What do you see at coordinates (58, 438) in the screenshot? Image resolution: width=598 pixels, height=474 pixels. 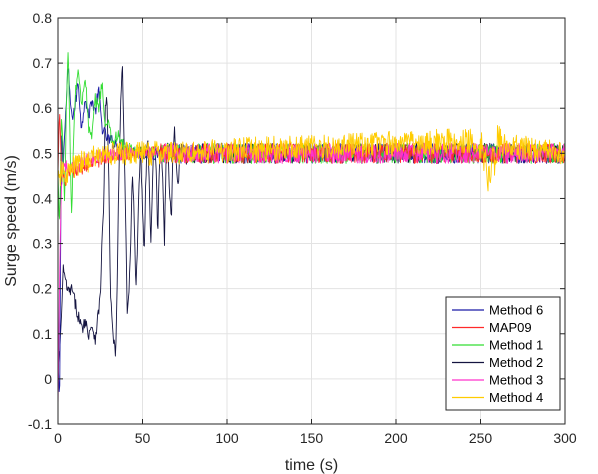 I see `x-tick-label: 0` at bounding box center [58, 438].